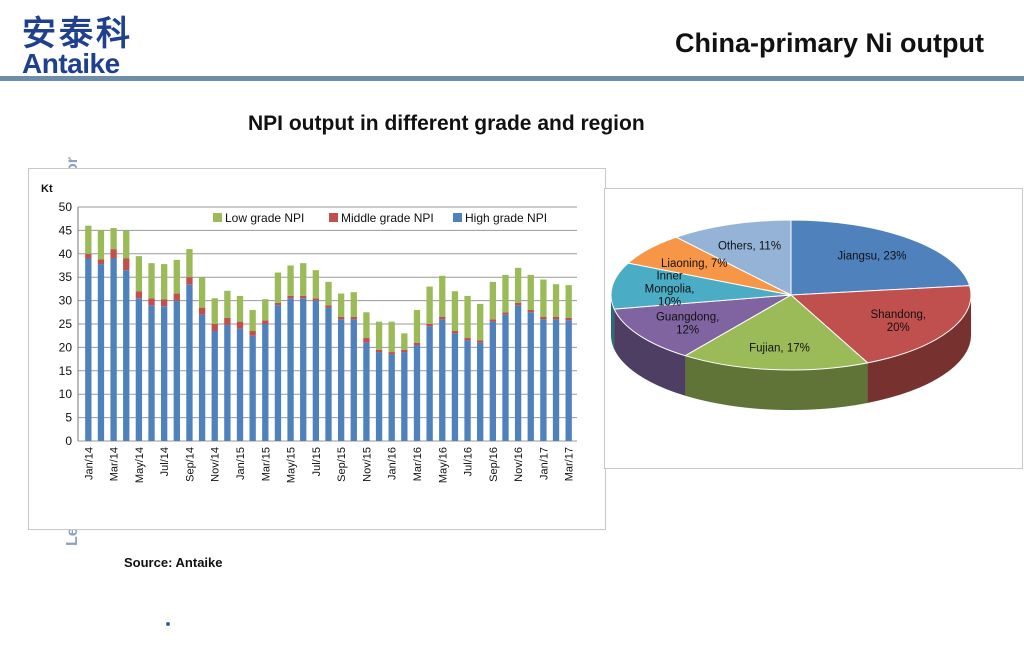 The width and height of the screenshot is (1024, 650). I want to click on x-tick-label: Sep/15, so click(342, 464).